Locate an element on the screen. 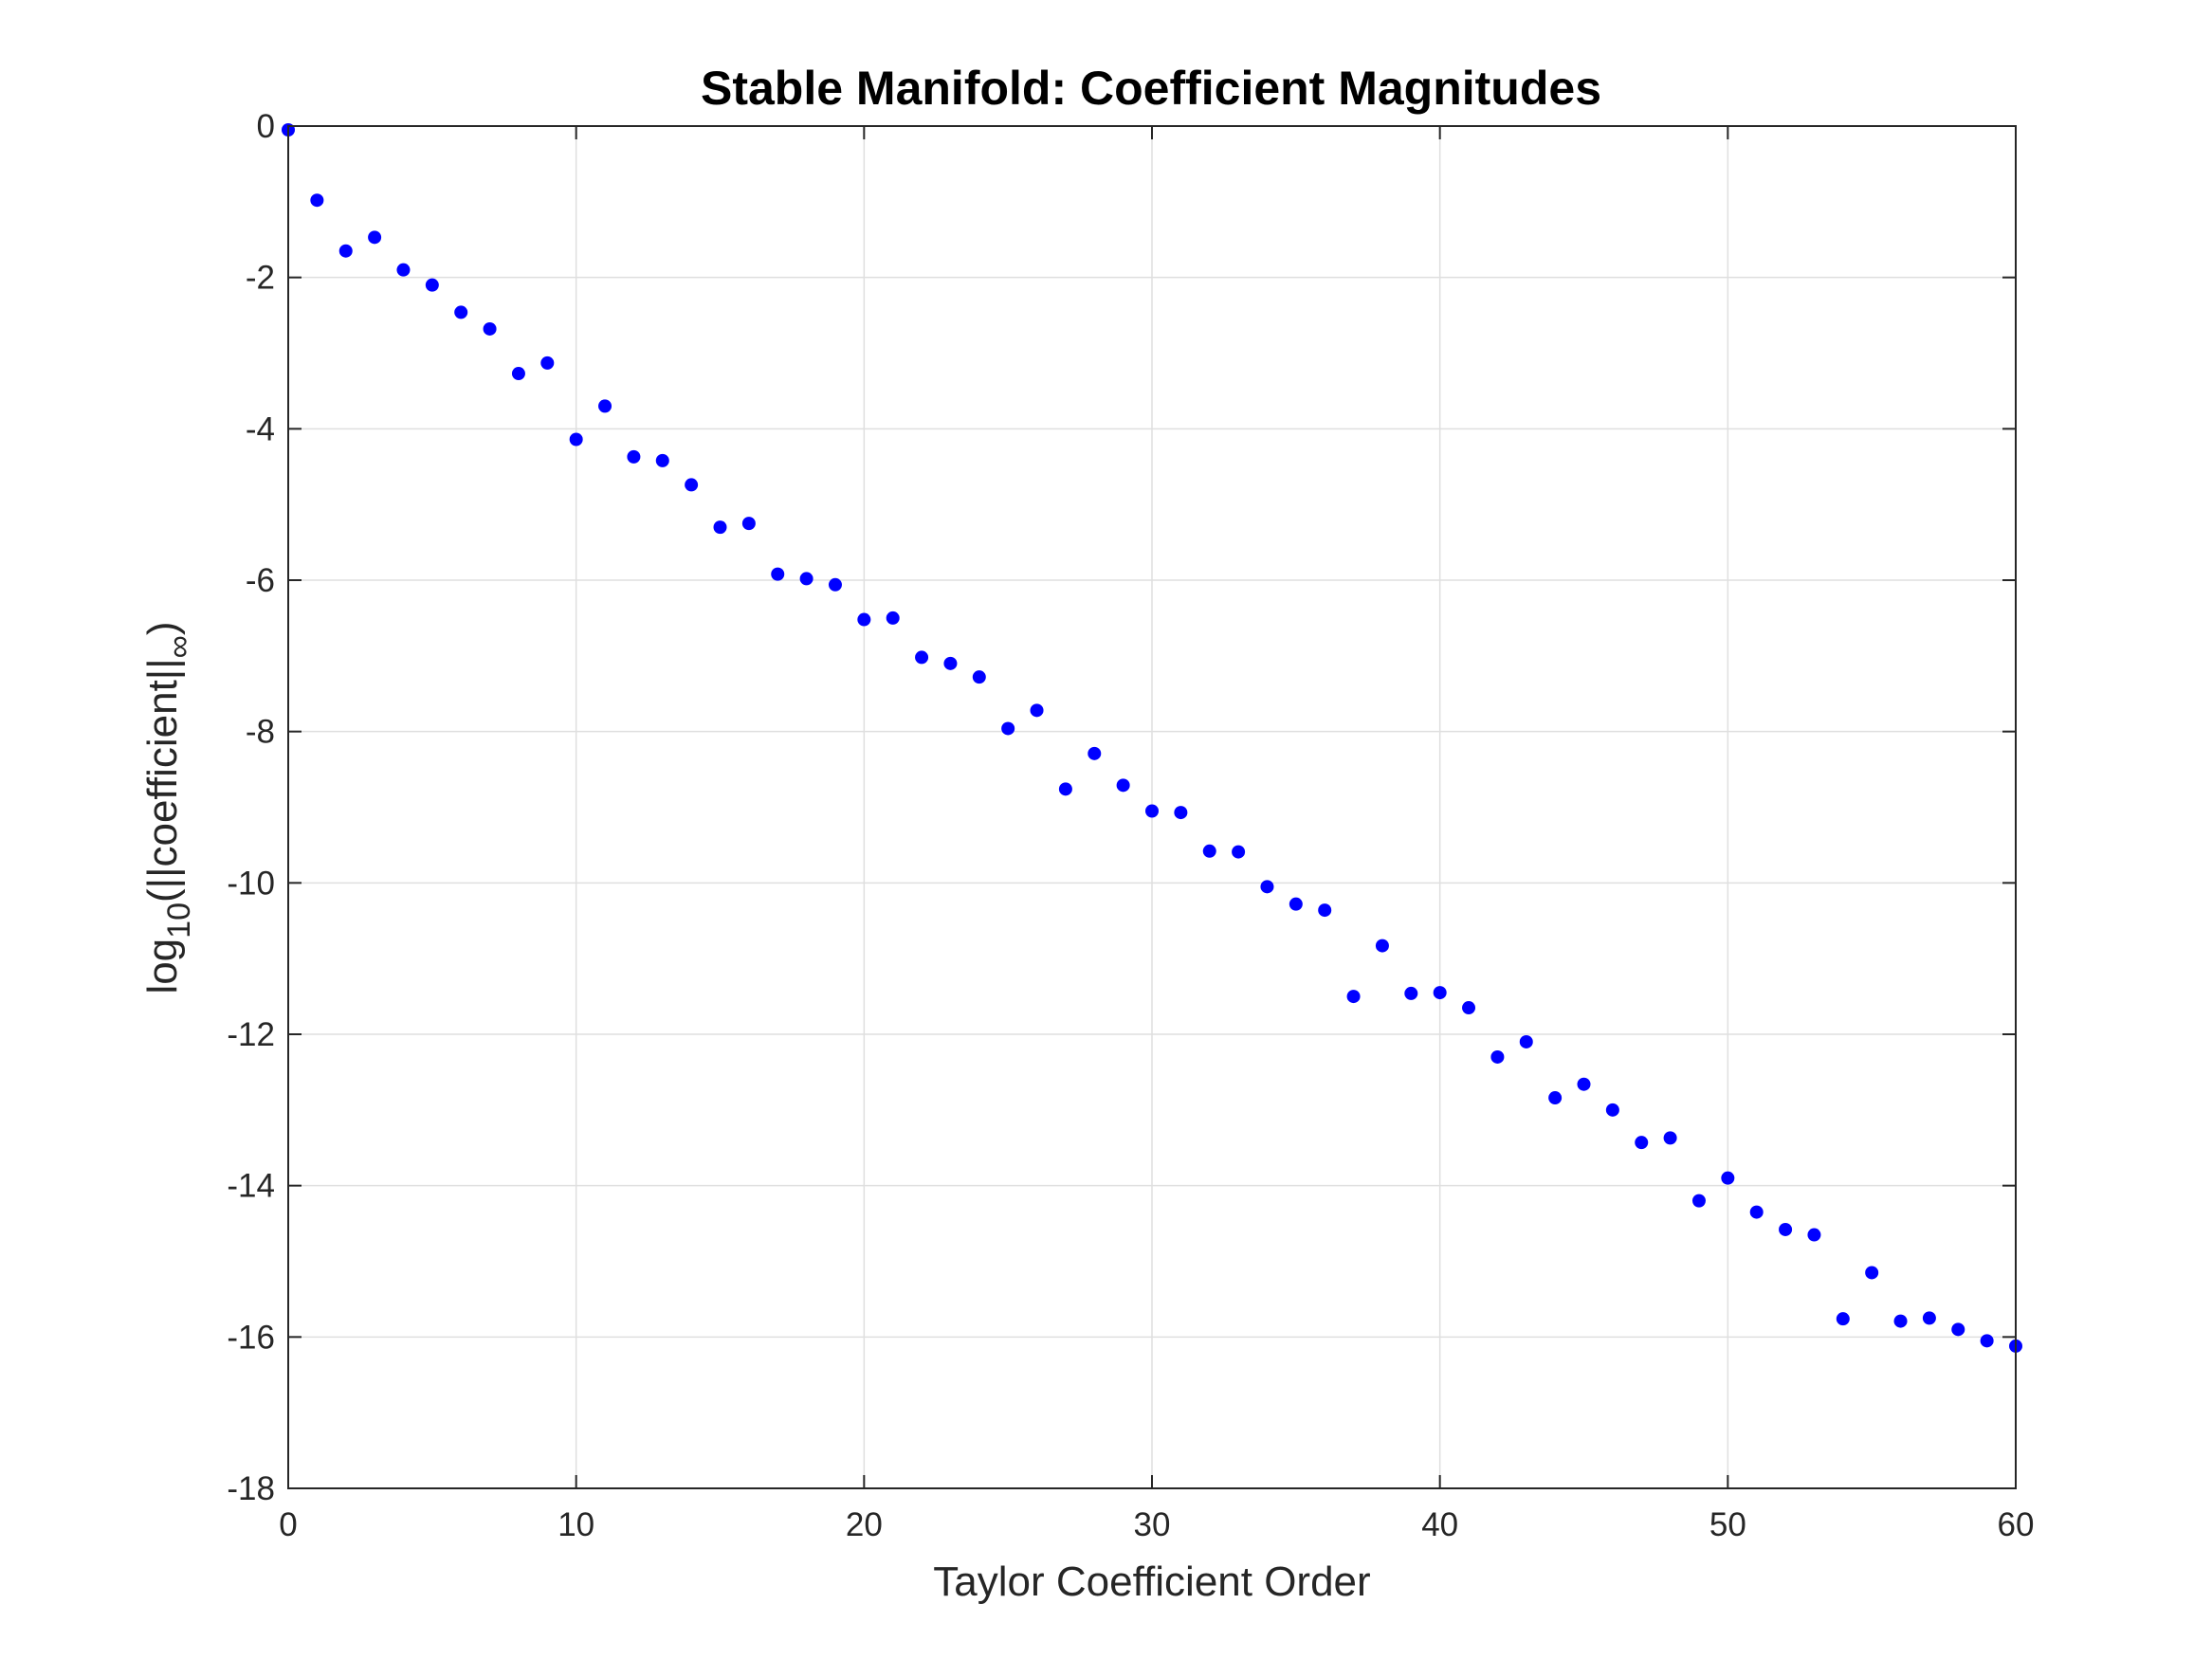 The height and width of the screenshot is (1659, 2212). x-tick-label: 10 is located at coordinates (576, 1524).